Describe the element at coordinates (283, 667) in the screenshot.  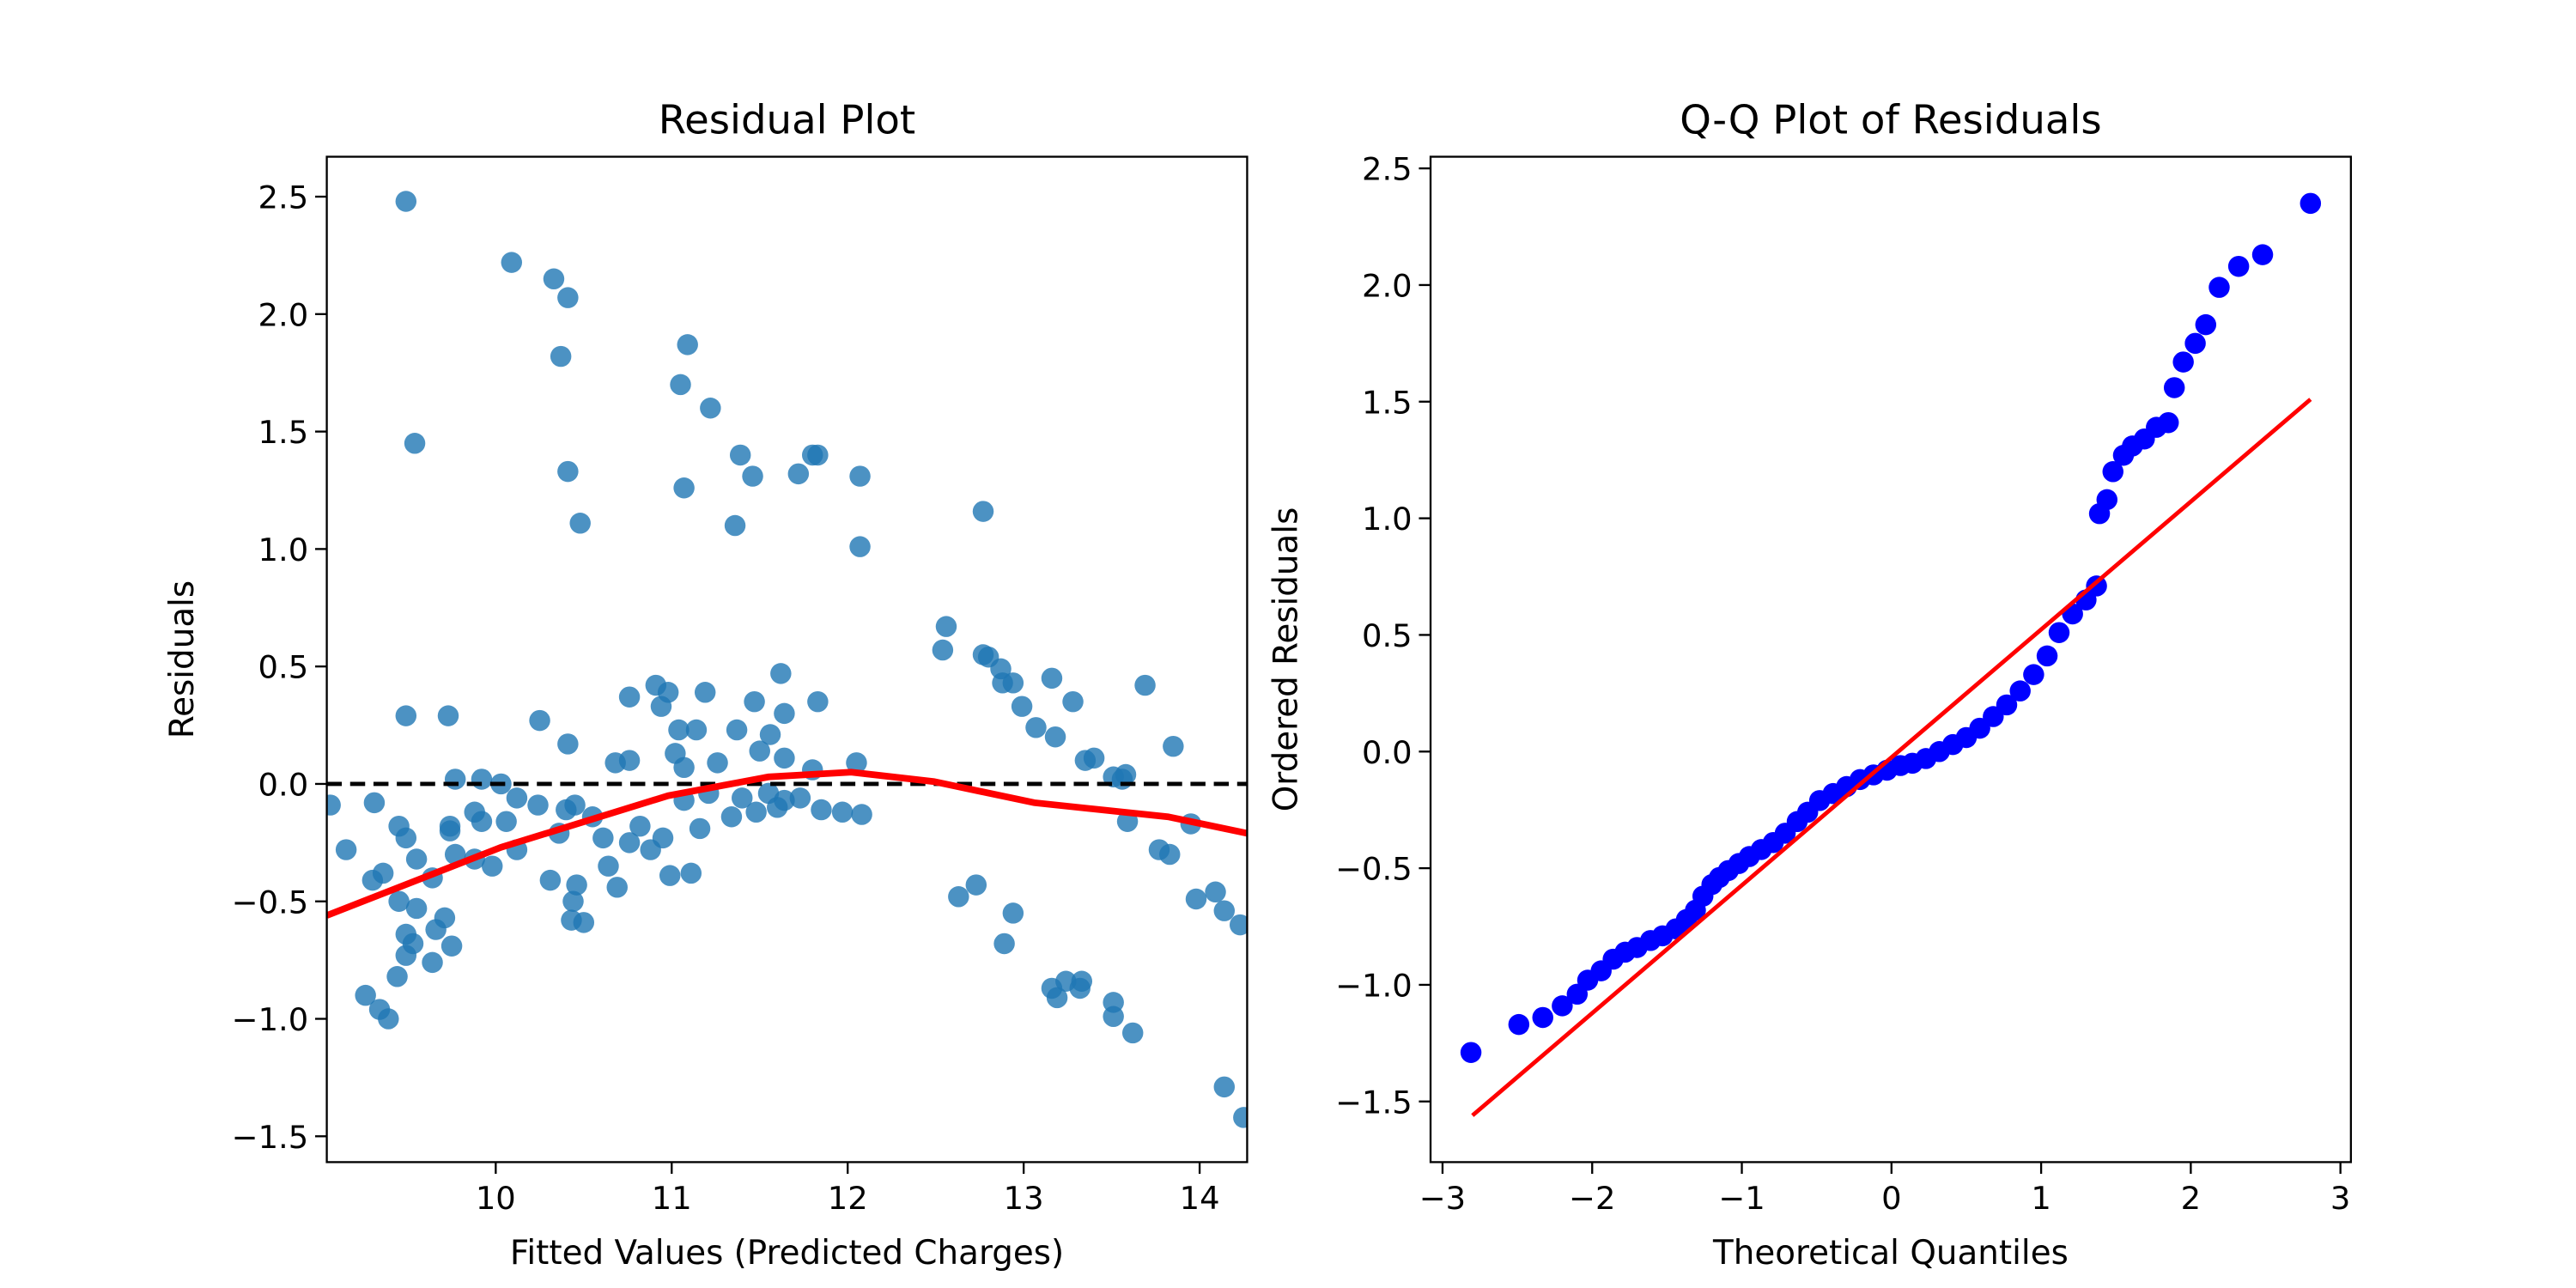
I see `y-tick-label: 0.5` at that location.